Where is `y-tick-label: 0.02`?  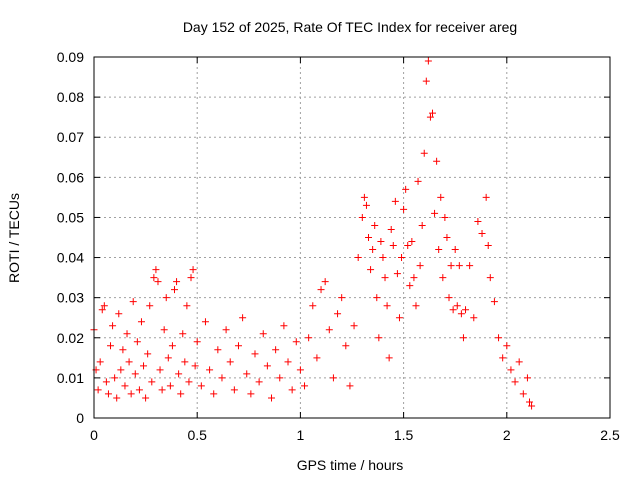
y-tick-label: 0.02 is located at coordinates (70, 338).